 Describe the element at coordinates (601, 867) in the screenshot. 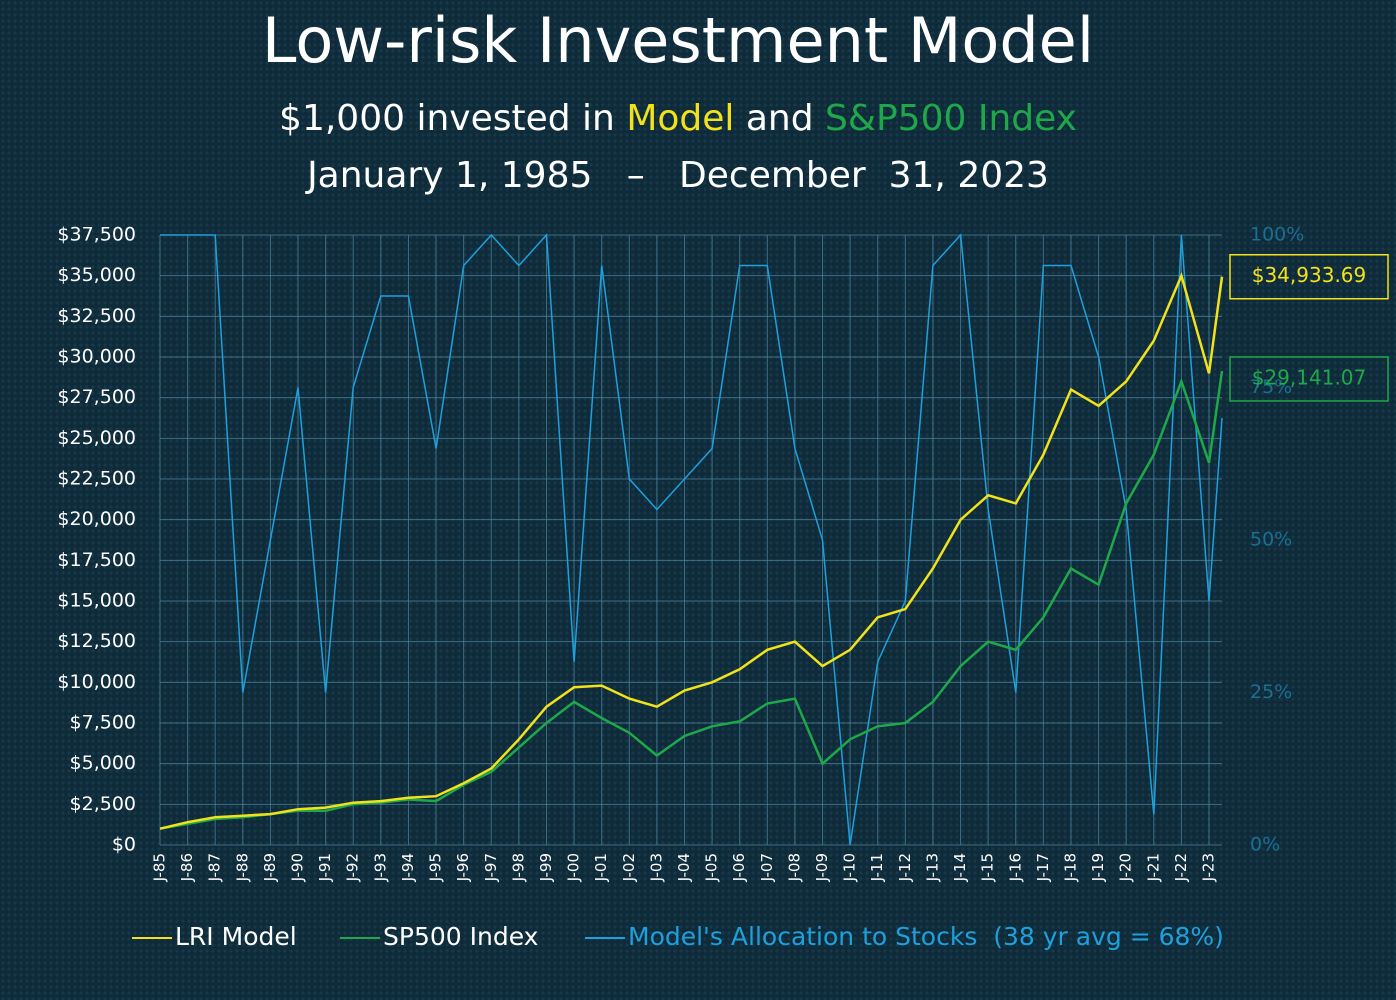

I see `x-tick-label: J-01` at that location.